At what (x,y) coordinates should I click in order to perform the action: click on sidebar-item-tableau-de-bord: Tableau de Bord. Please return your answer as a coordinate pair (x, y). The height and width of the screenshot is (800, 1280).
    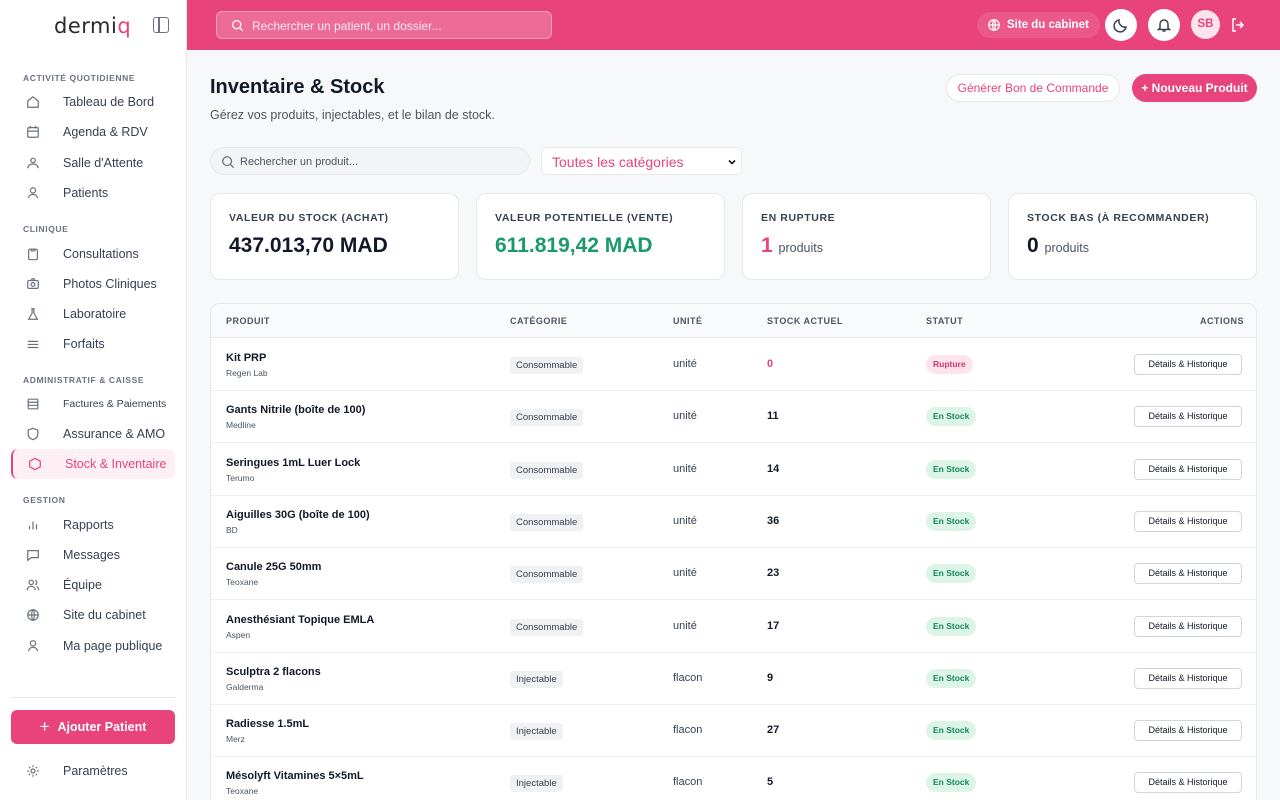
    Looking at the image, I should click on (93, 102).